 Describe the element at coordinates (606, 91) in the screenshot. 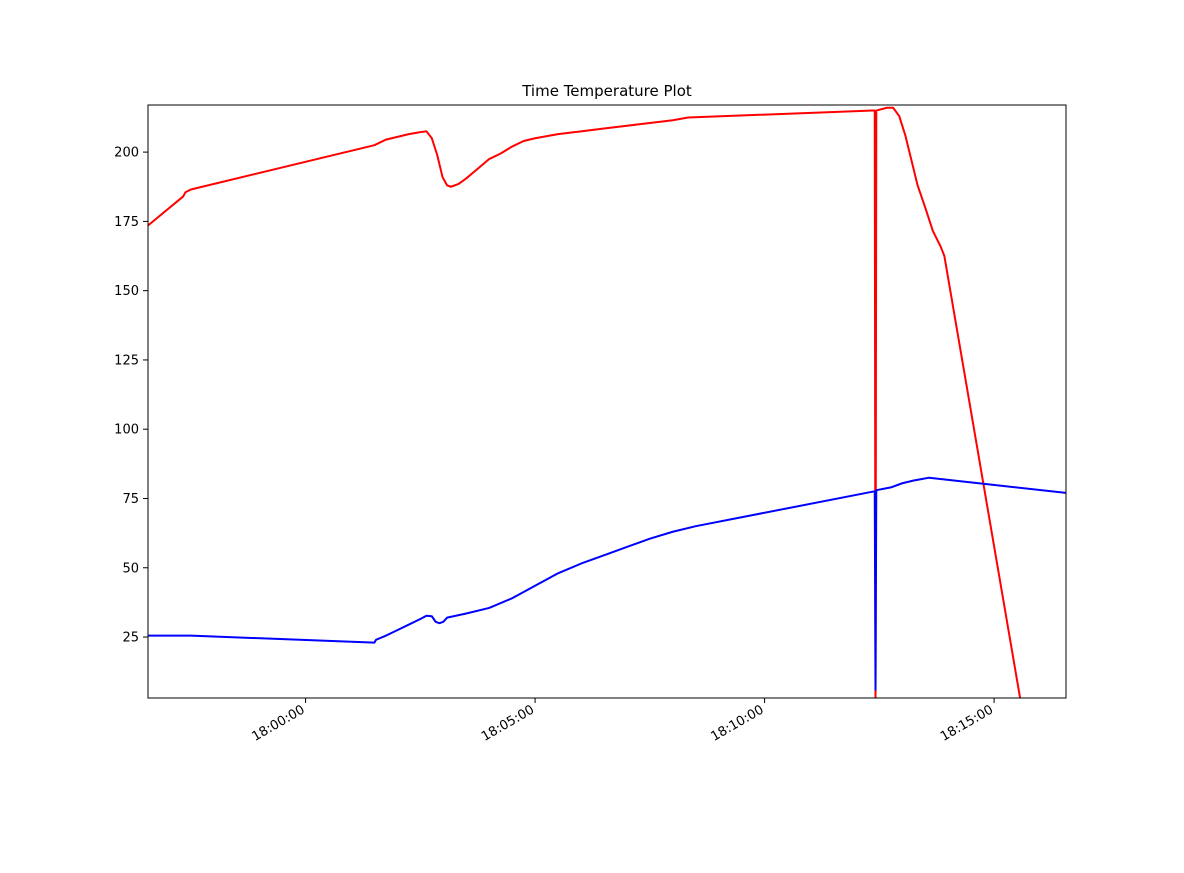

I see `chart-title: Time Temperature Plot` at that location.